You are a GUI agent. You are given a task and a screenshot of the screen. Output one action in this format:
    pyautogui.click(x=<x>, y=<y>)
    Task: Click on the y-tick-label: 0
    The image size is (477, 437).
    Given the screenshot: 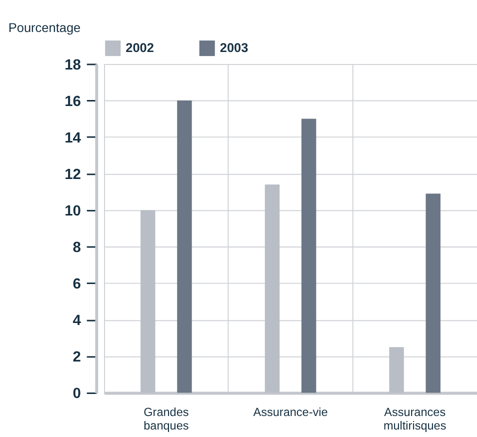 What is the action you would take?
    pyautogui.click(x=76, y=394)
    